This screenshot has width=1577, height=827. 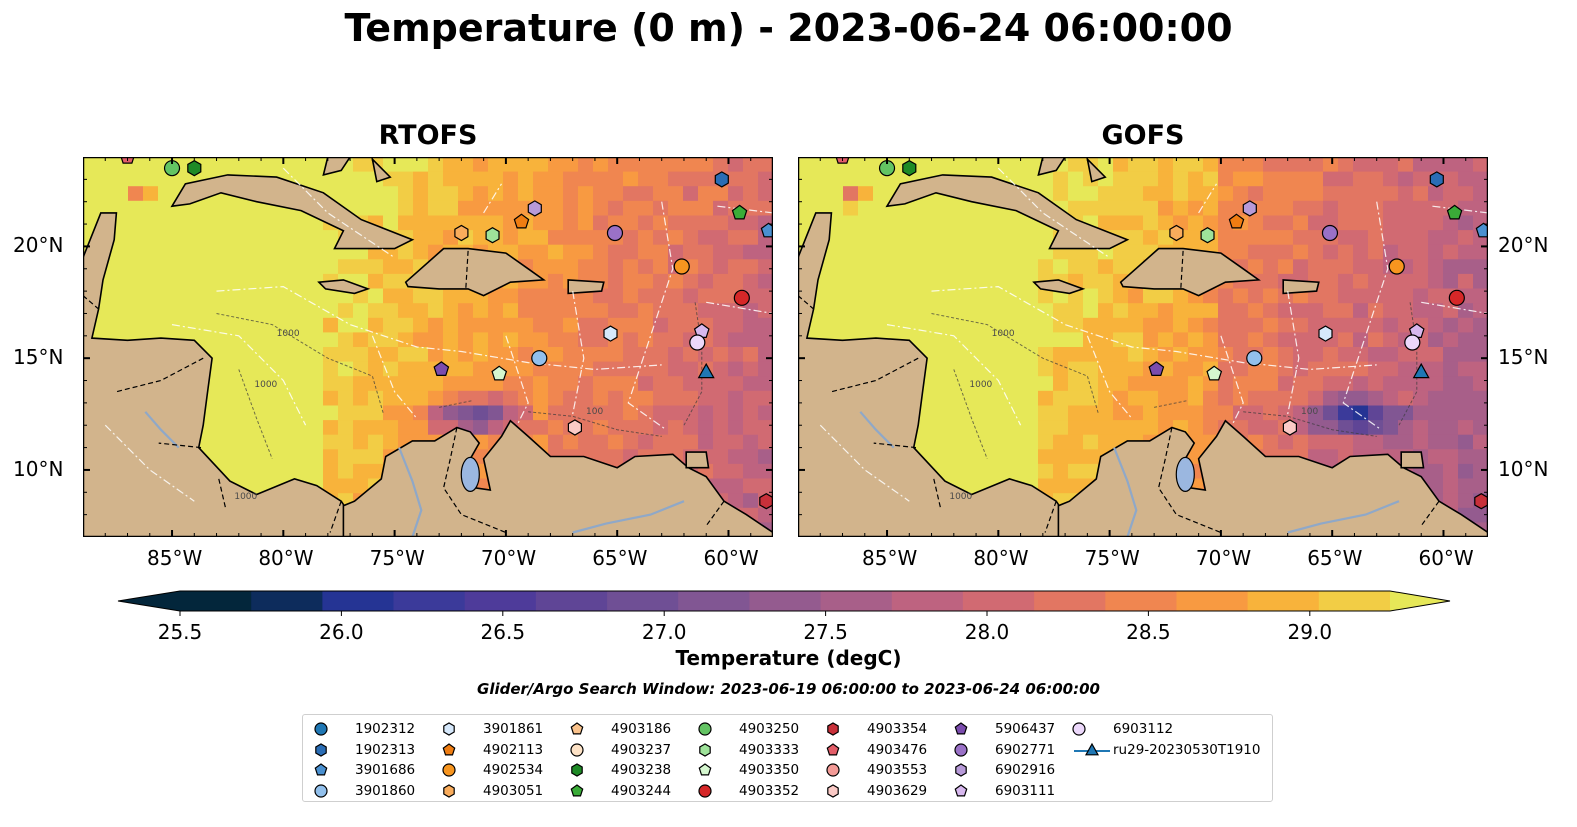 I want to click on lat-tick-label-right: 20°N, so click(x=1523, y=245).